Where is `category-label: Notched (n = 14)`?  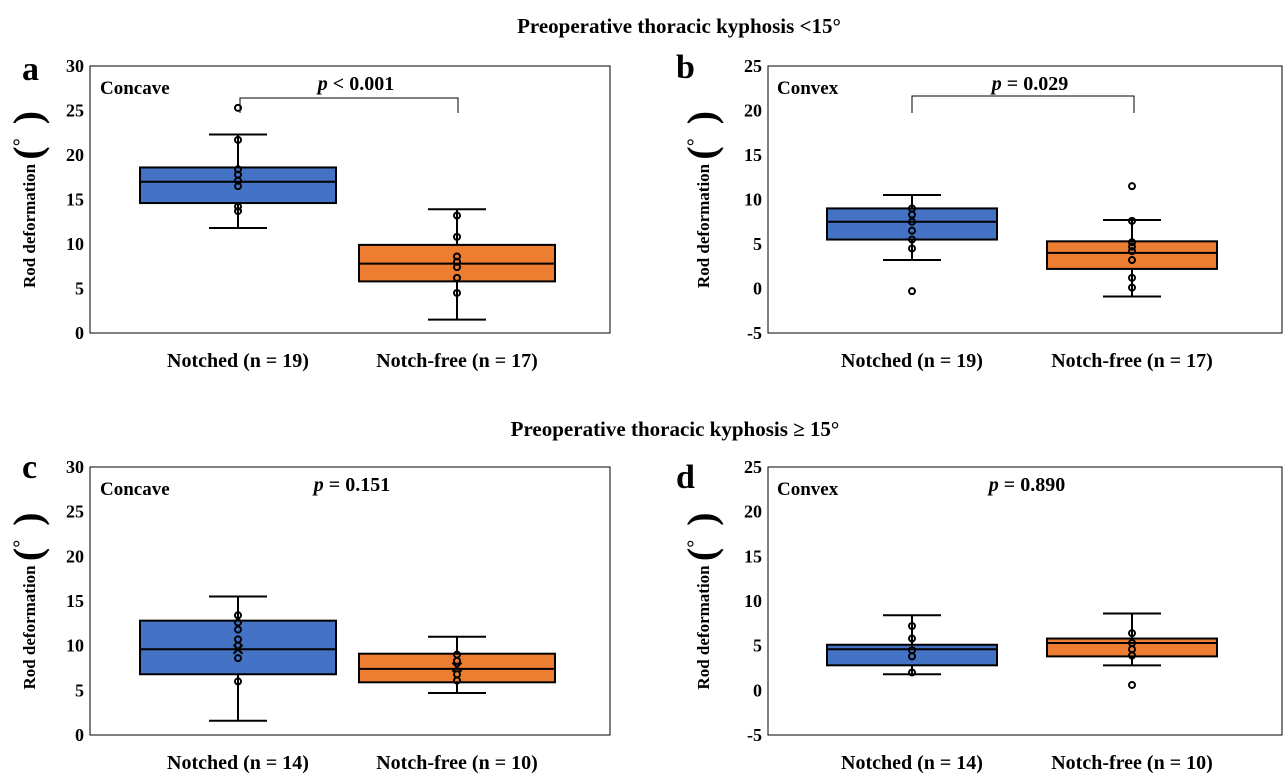
category-label: Notched (n = 14) is located at coordinates (238, 762).